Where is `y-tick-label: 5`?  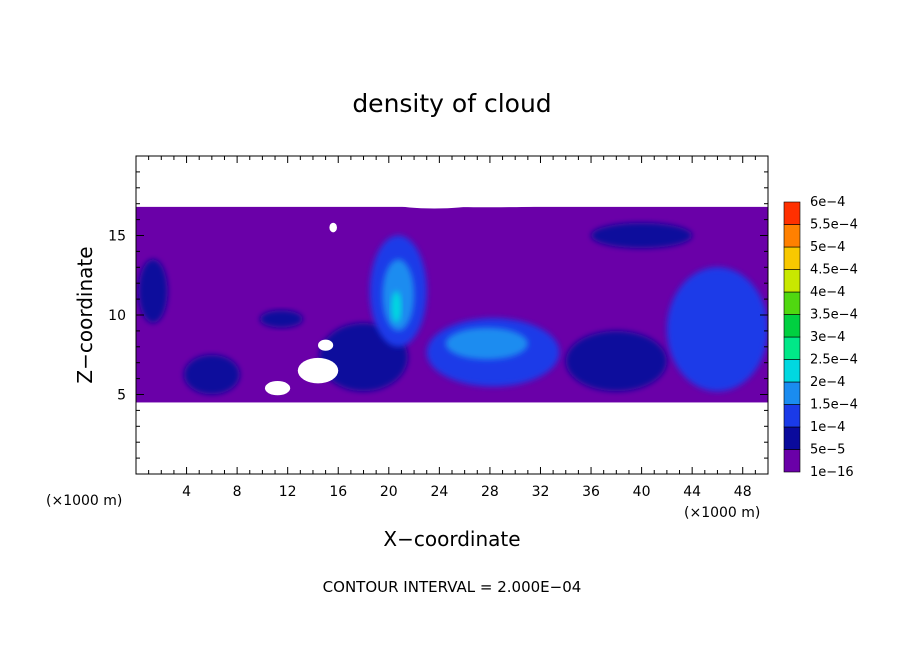 y-tick-label: 5 is located at coordinates (121, 396).